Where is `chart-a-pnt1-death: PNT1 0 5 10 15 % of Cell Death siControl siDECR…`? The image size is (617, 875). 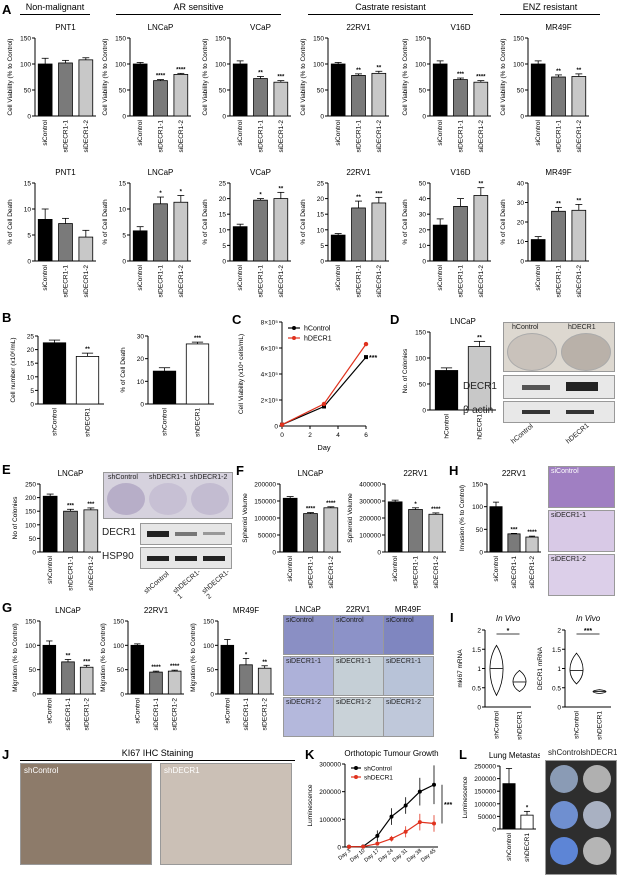
chart-a-pnt1-death: PNT1 0 5 10 15 % of Cell Death siControl siDECR… is located at coordinates (51, 233).